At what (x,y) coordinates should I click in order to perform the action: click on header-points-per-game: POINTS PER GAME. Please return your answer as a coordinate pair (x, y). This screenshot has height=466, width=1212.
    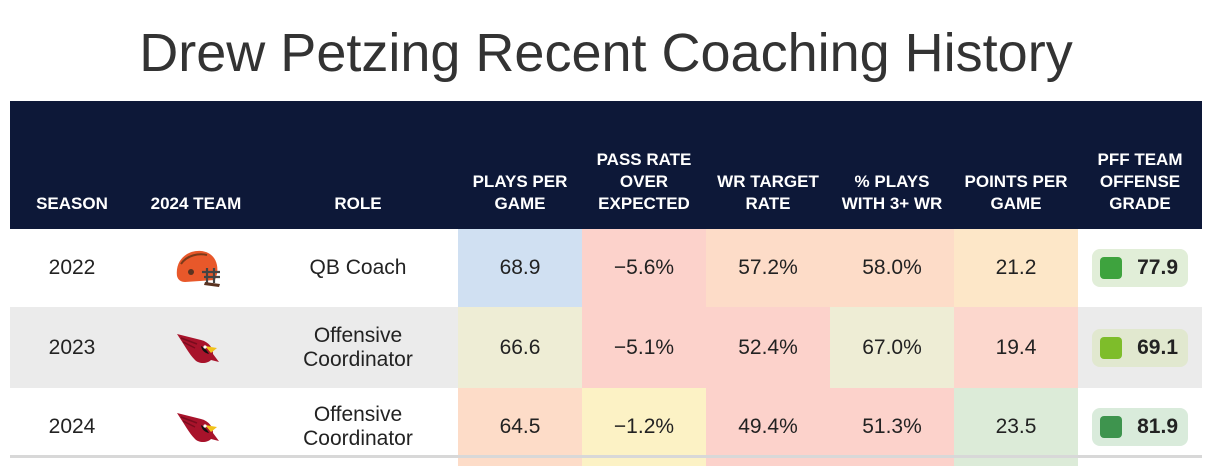
    Looking at the image, I should click on (1016, 165).